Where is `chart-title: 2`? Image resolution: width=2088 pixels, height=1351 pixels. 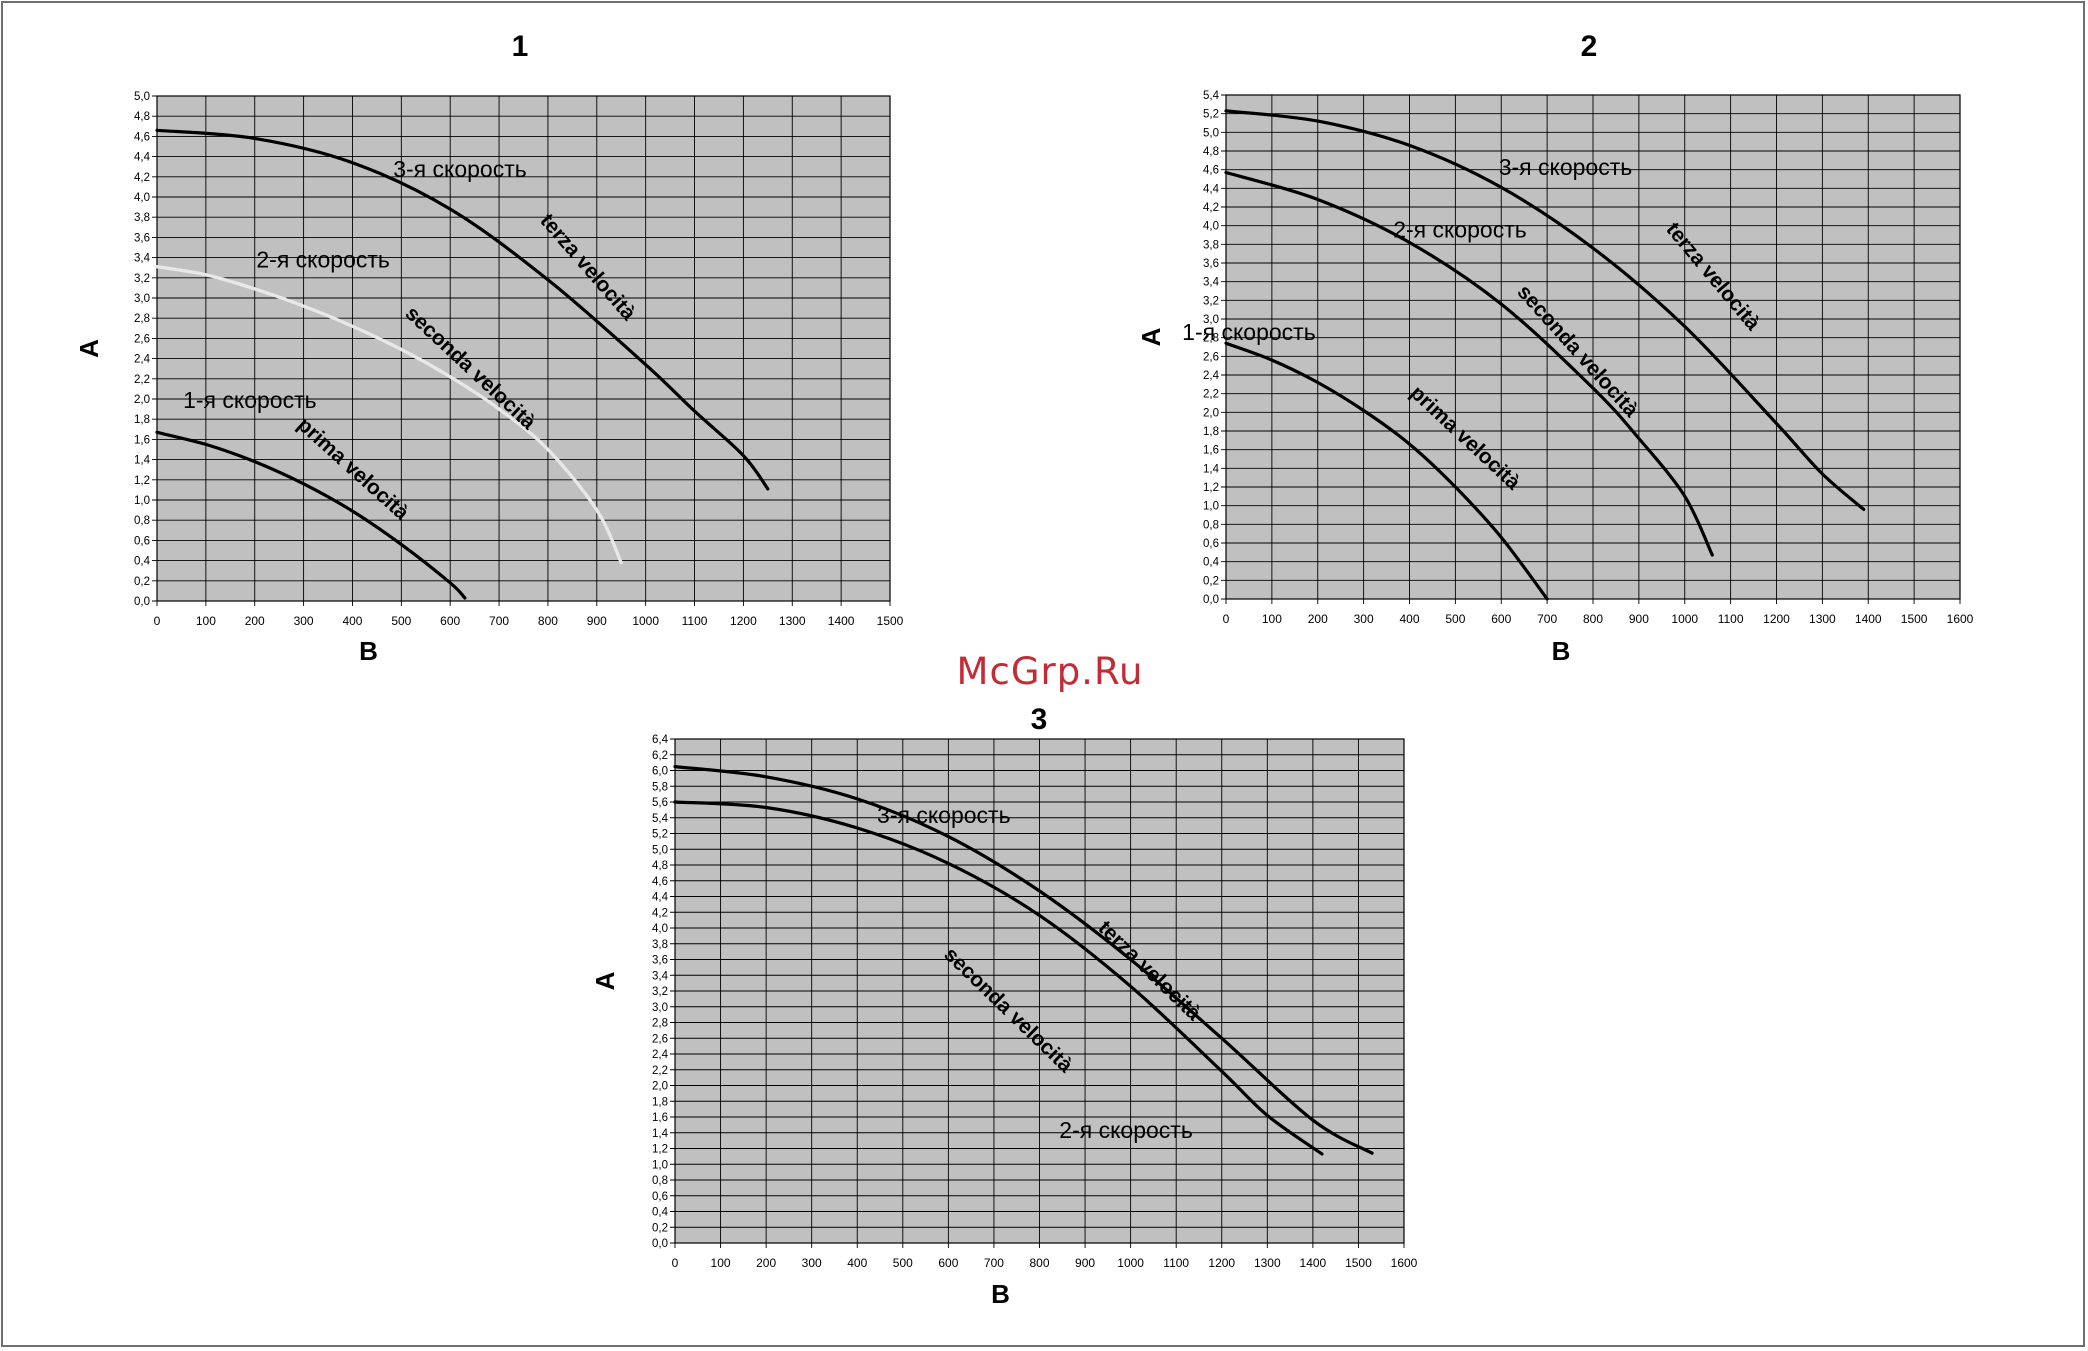
chart-title: 2 is located at coordinates (1589, 46).